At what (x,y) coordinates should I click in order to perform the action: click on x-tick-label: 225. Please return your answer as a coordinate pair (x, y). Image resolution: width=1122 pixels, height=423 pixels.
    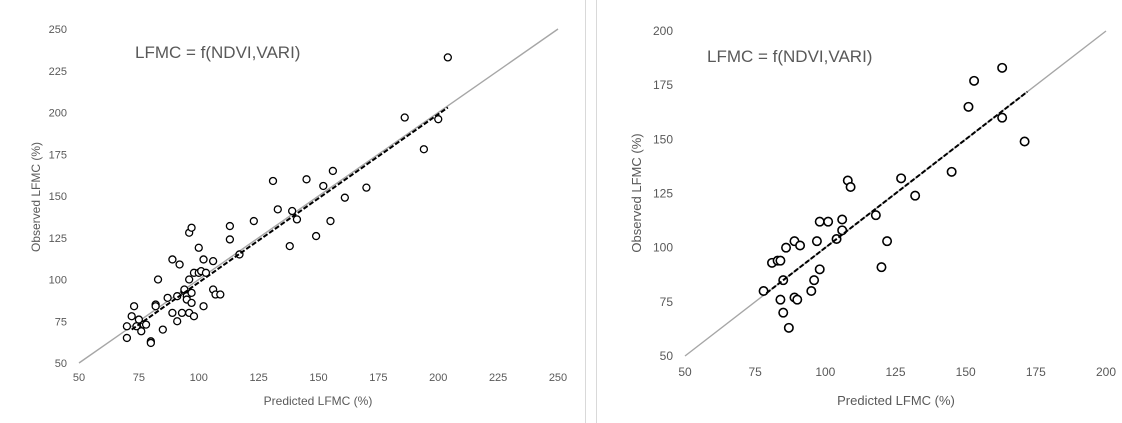
    Looking at the image, I should click on (498, 378).